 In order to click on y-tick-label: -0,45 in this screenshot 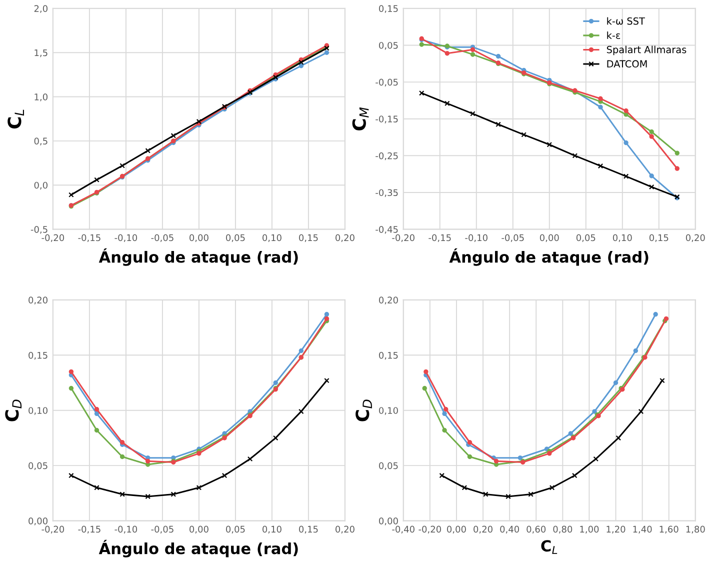, I will do `click(387, 230)`.